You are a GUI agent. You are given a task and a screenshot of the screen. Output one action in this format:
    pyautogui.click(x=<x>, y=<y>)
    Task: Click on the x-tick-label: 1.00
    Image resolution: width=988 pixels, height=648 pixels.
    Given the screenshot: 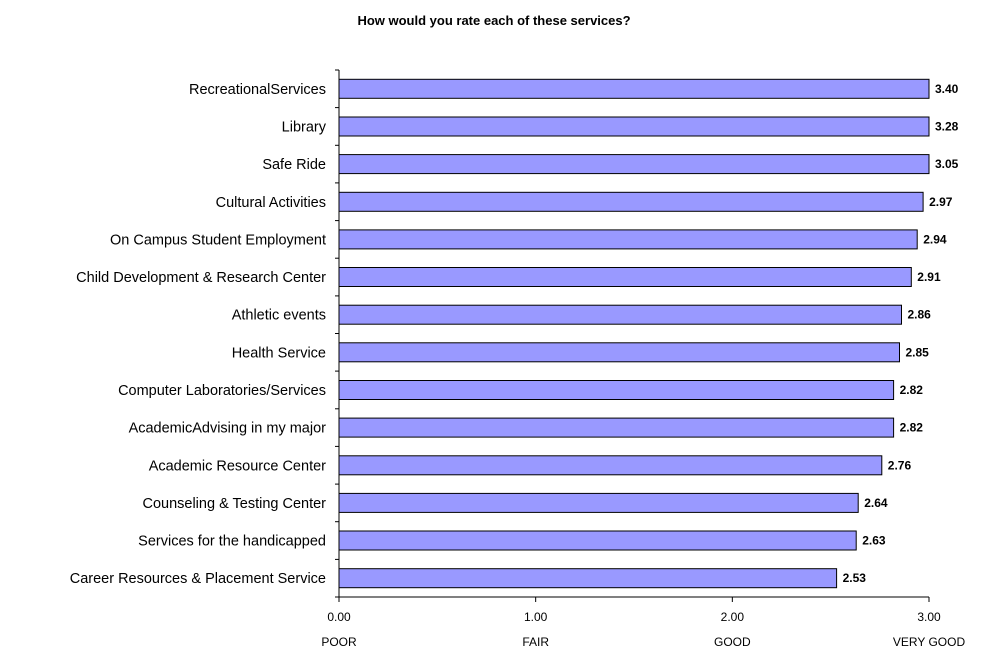 What is the action you would take?
    pyautogui.click(x=536, y=617)
    